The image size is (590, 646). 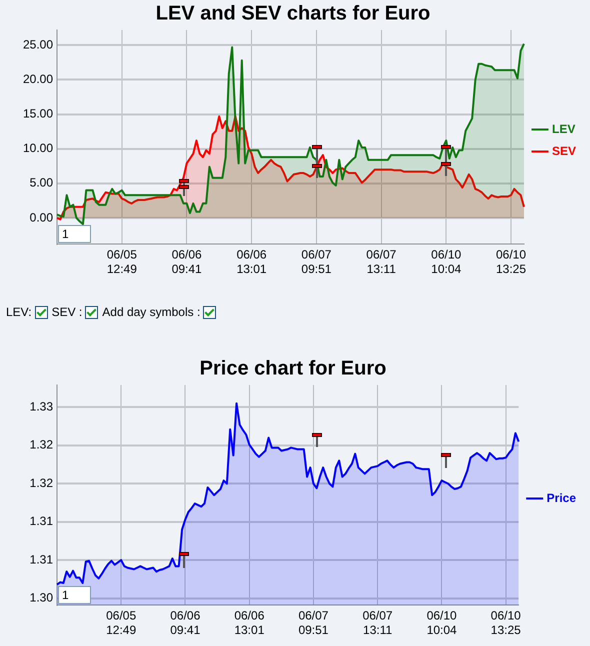 I want to click on legend-label: Price, so click(x=561, y=497).